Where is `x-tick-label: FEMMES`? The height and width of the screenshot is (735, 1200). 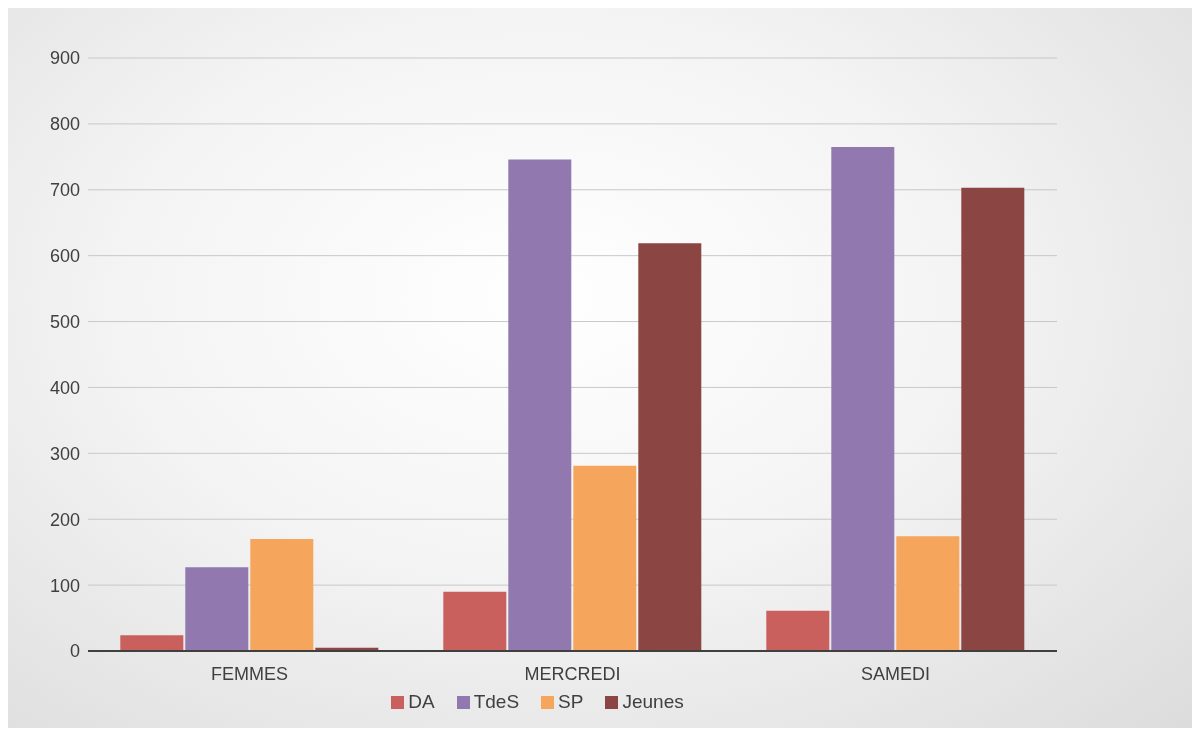
x-tick-label: FEMMES is located at coordinates (249, 673).